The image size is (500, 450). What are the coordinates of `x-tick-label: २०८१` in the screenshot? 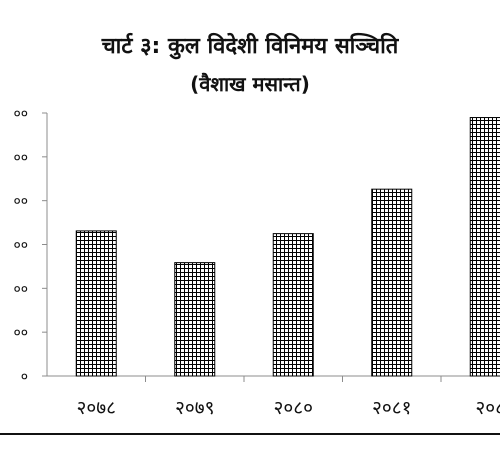 It's located at (392, 408).